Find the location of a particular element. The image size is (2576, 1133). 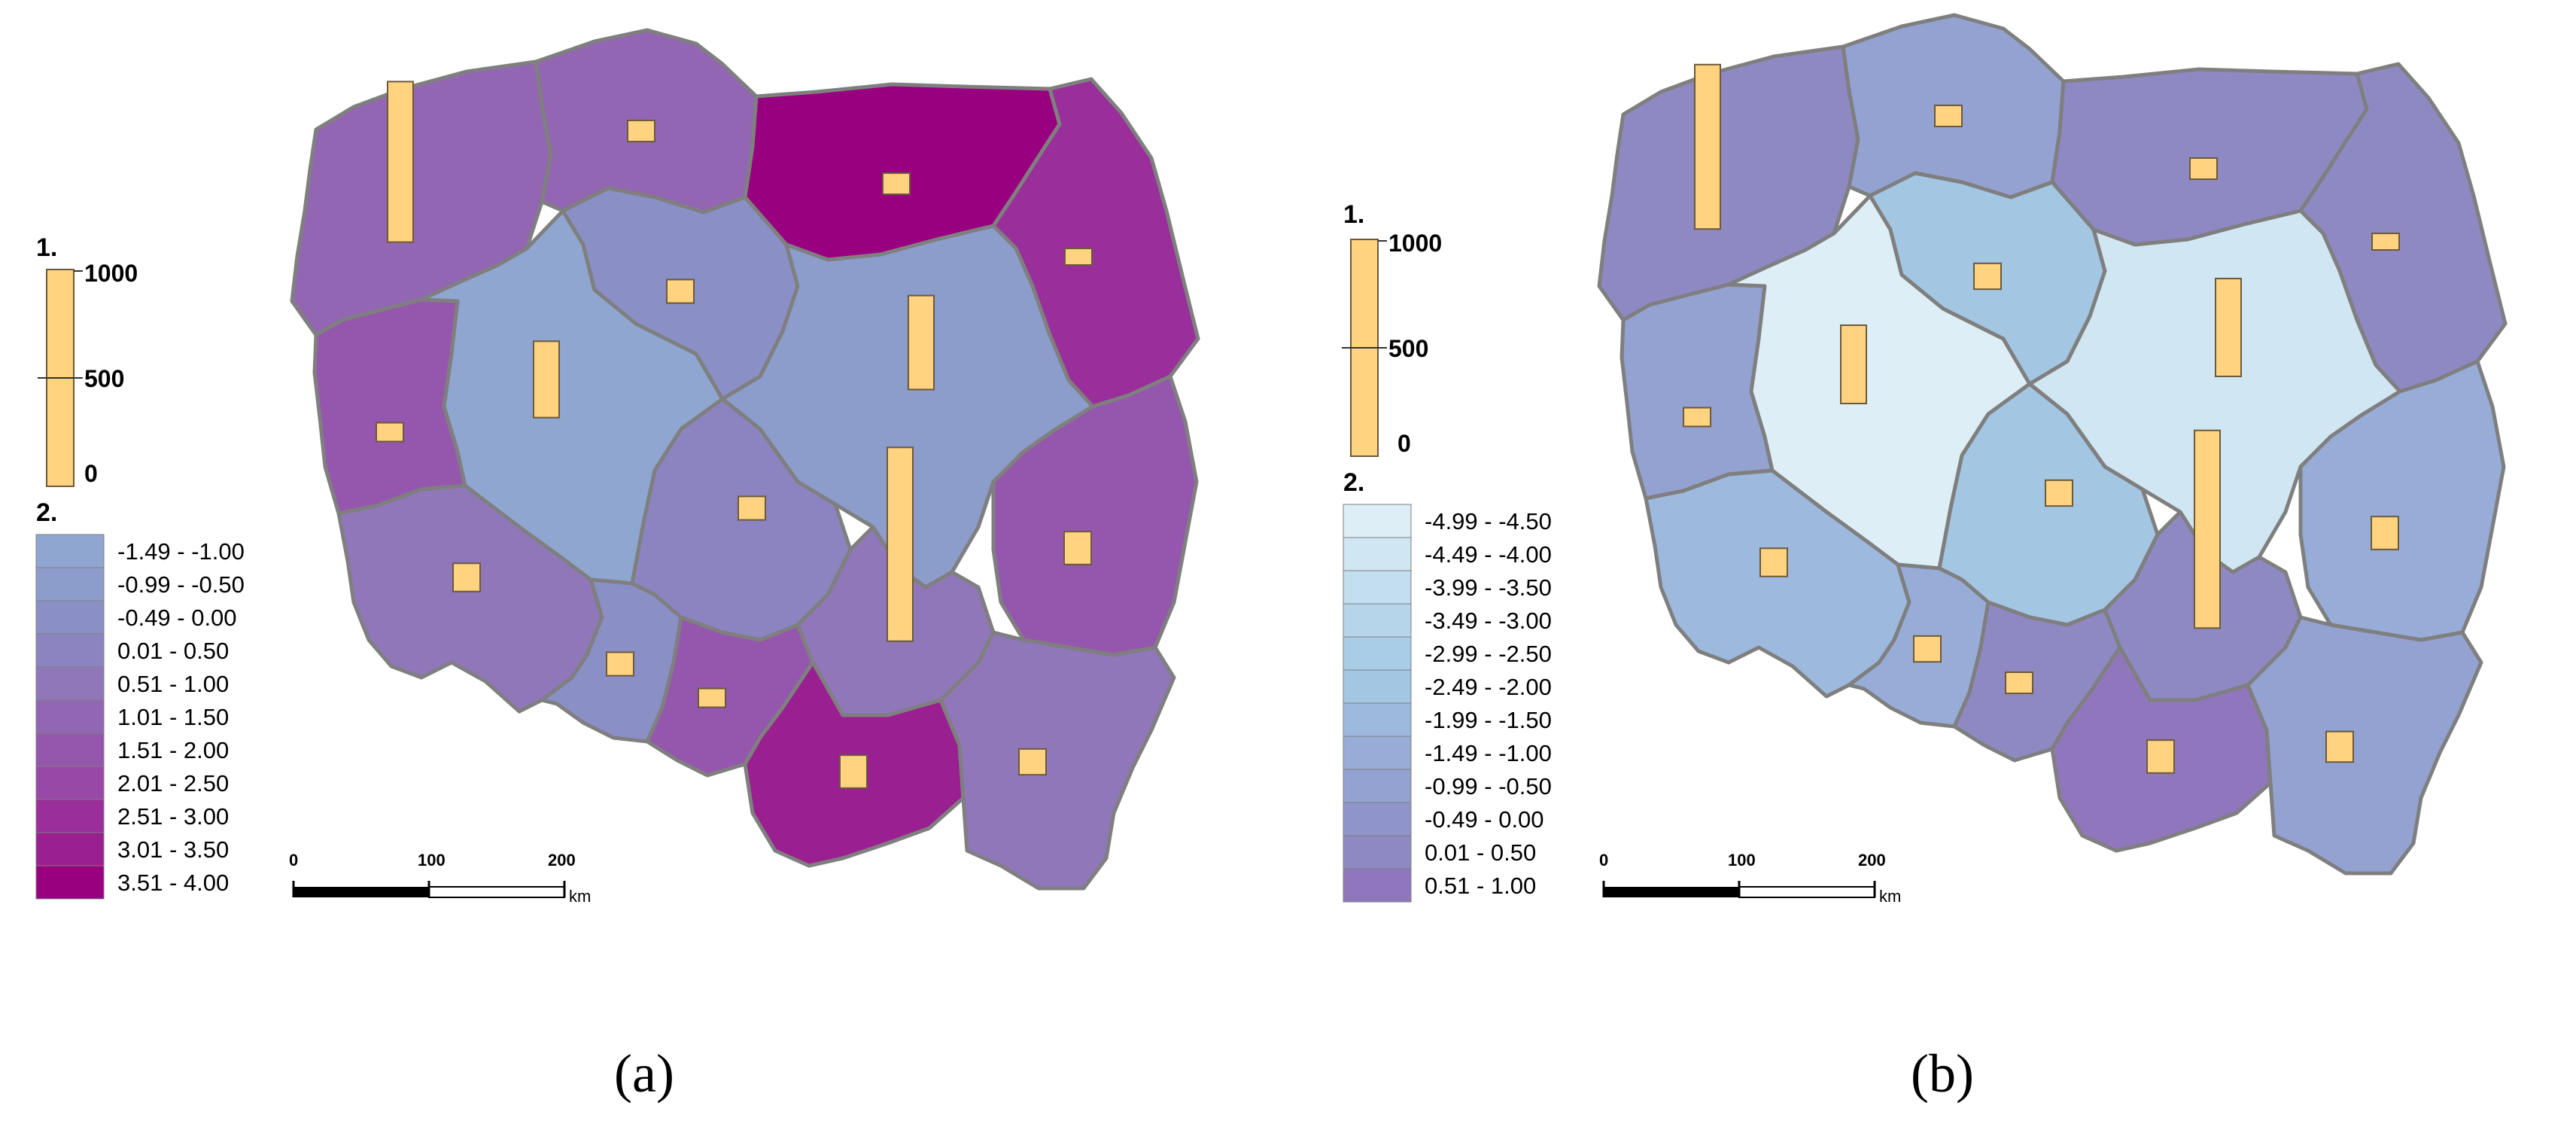

class-legend-label: -4.99 - -4.50 is located at coordinates (1488, 521).